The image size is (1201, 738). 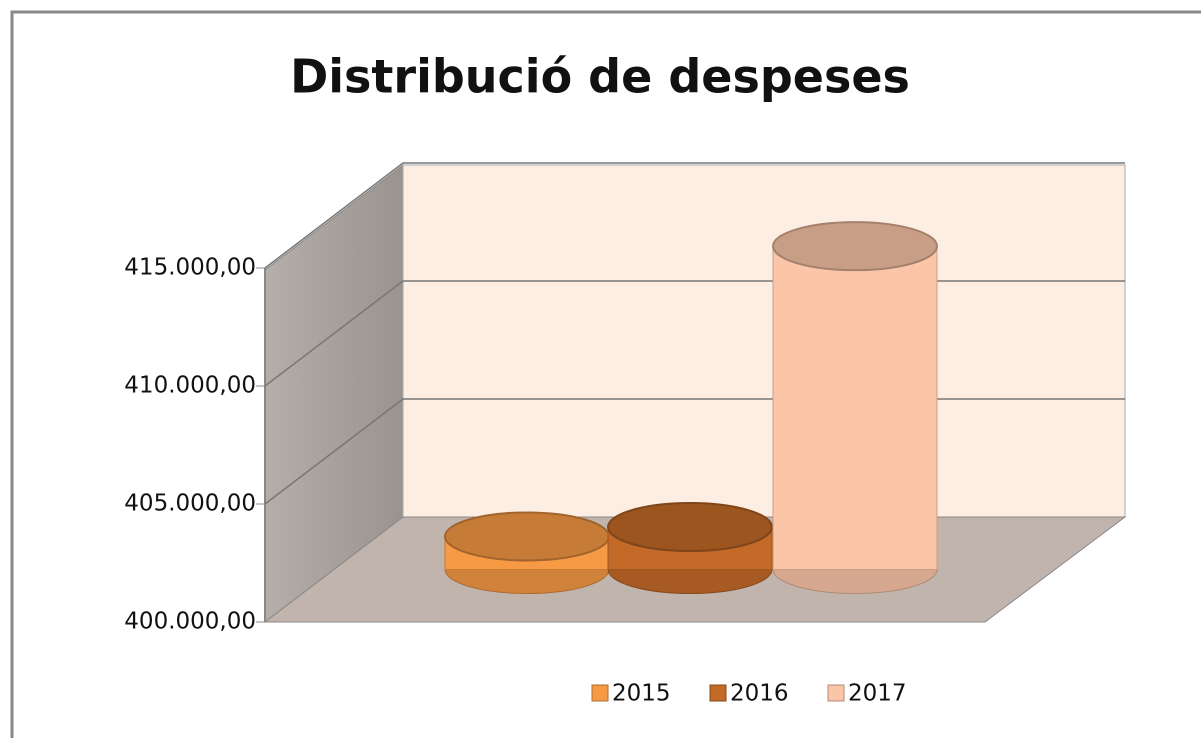 What do you see at coordinates (190, 386) in the screenshot?
I see `y-tick-label: 410.000,00` at bounding box center [190, 386].